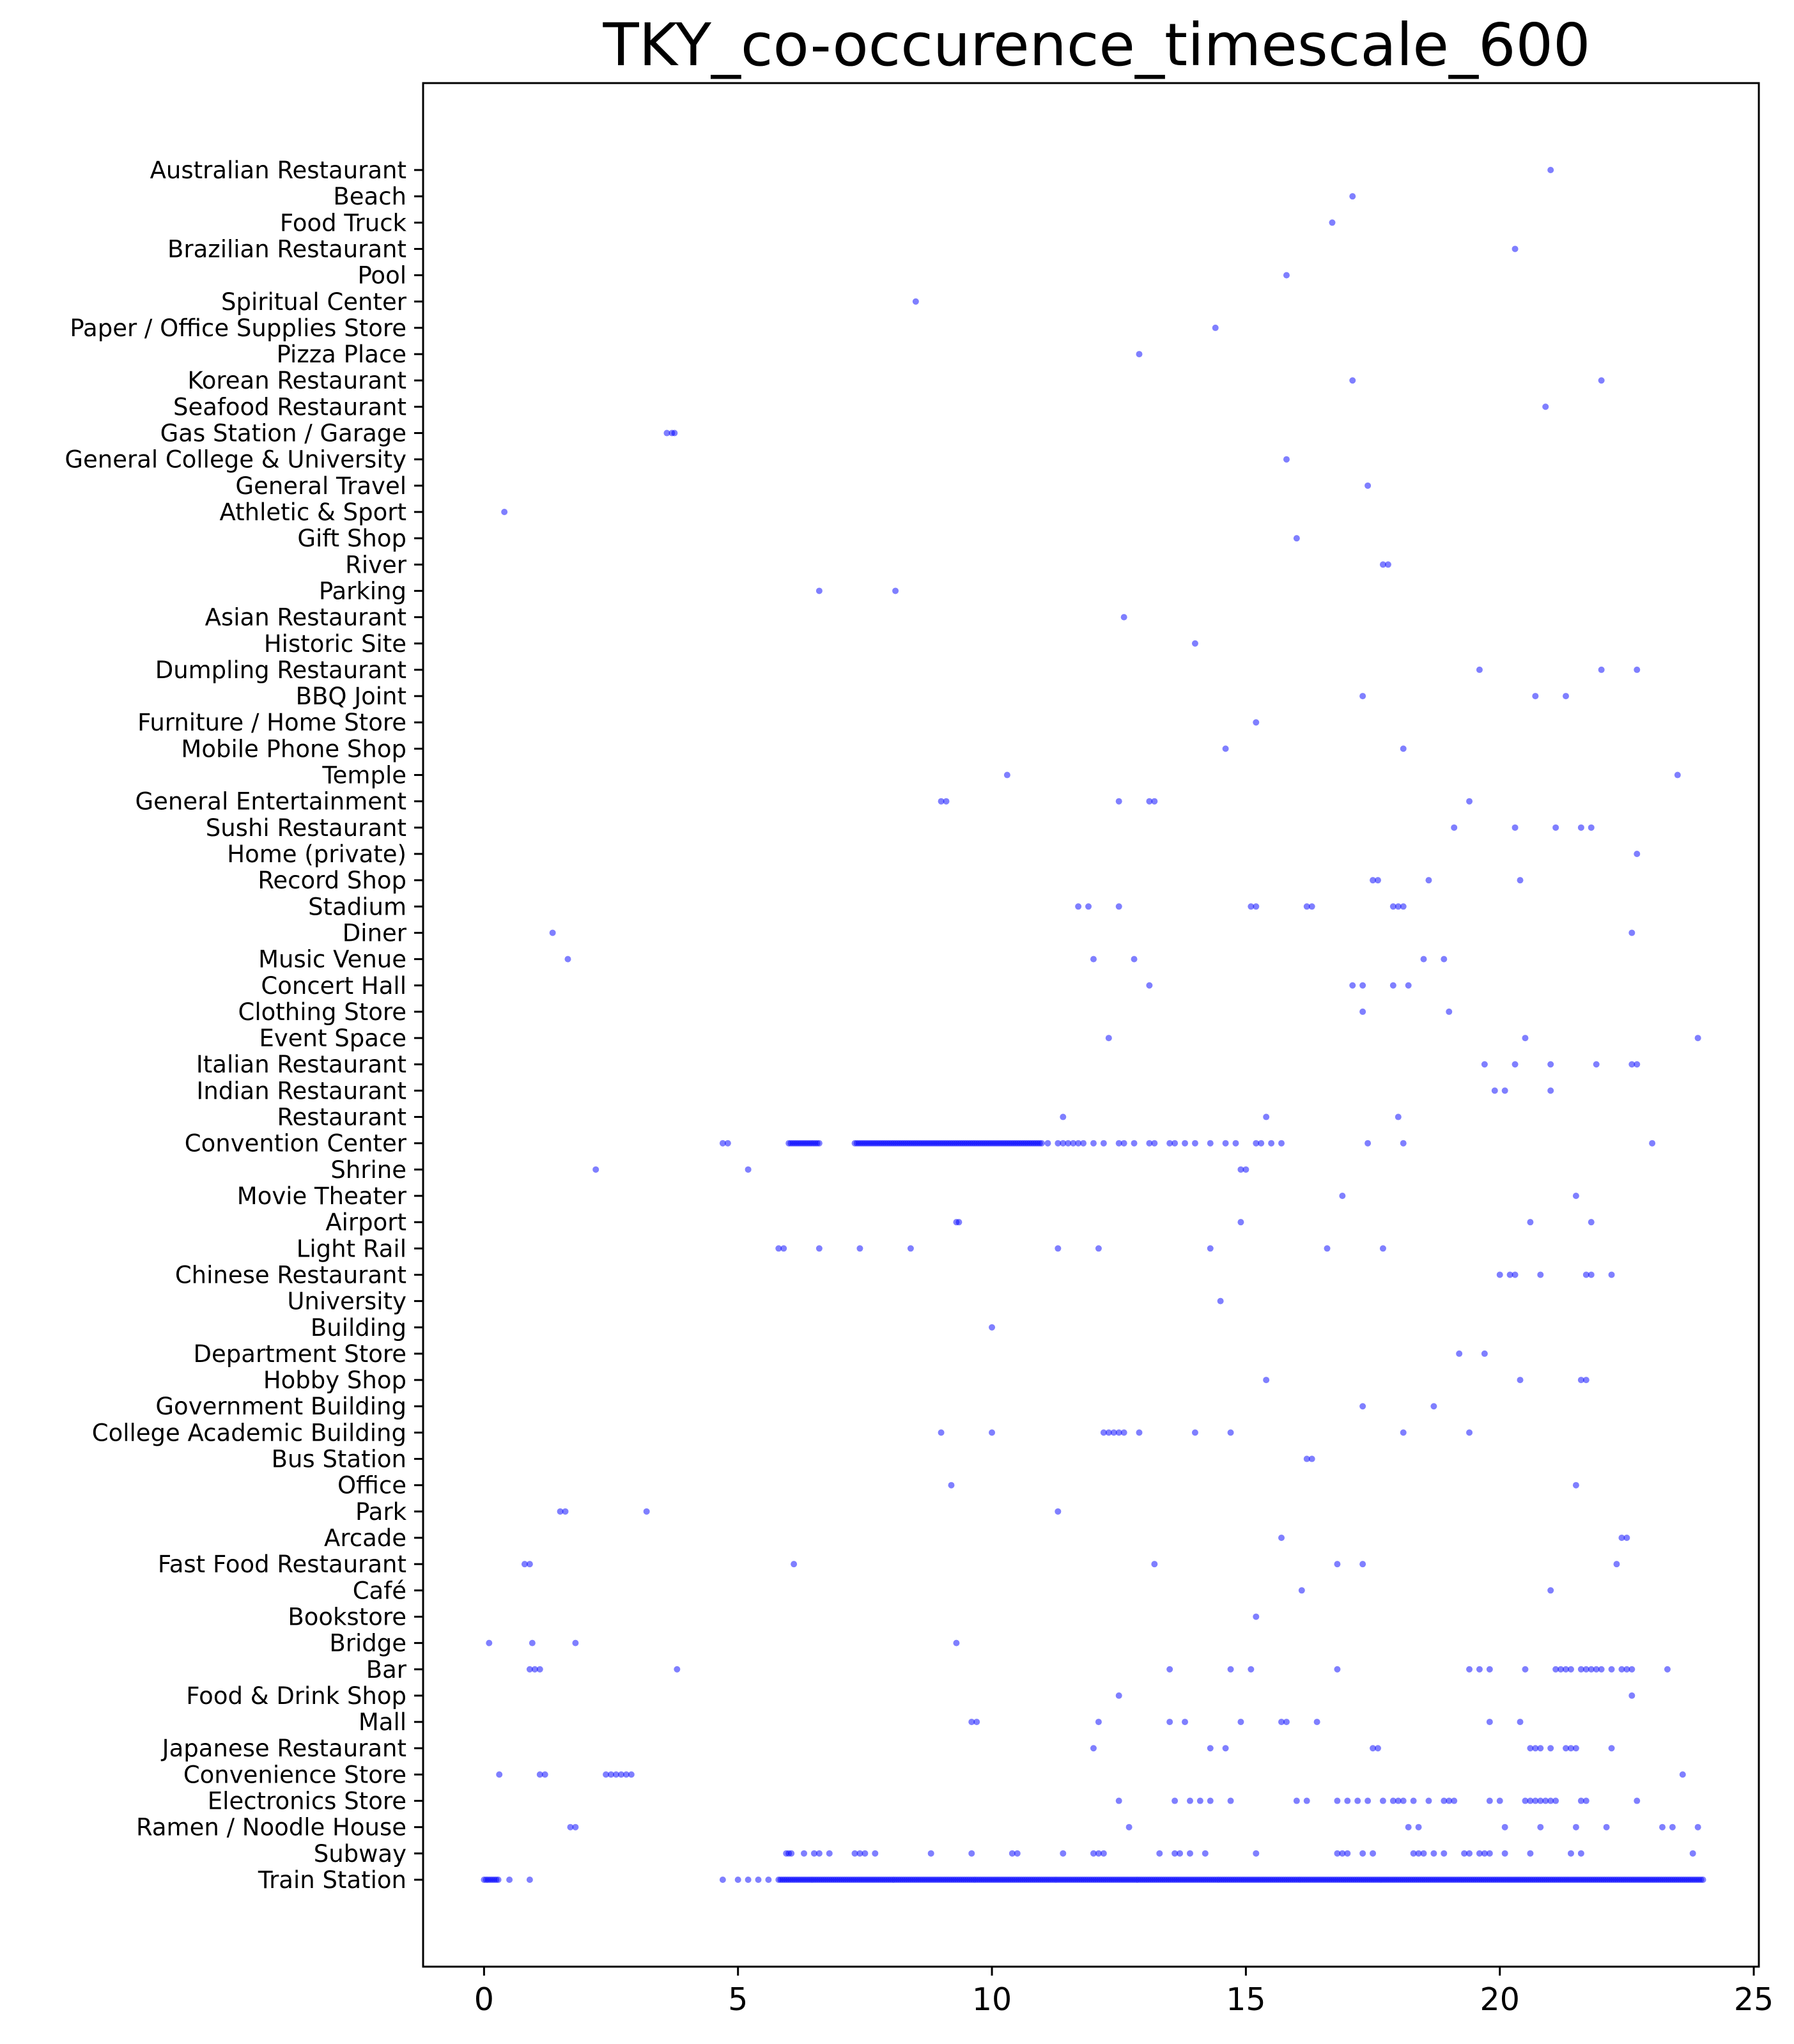  What do you see at coordinates (363, 775) in the screenshot?
I see `y-tick-label: Temple` at bounding box center [363, 775].